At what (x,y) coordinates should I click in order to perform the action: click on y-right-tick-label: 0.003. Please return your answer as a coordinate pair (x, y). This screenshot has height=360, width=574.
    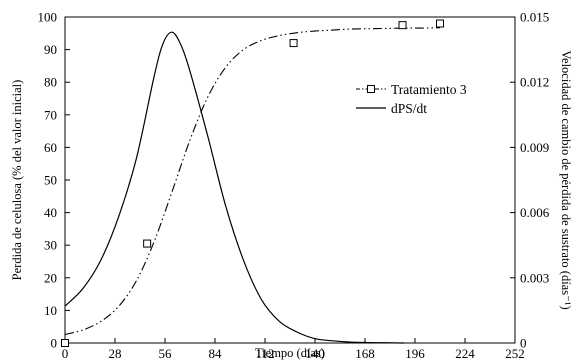
    Looking at the image, I should click on (534, 277).